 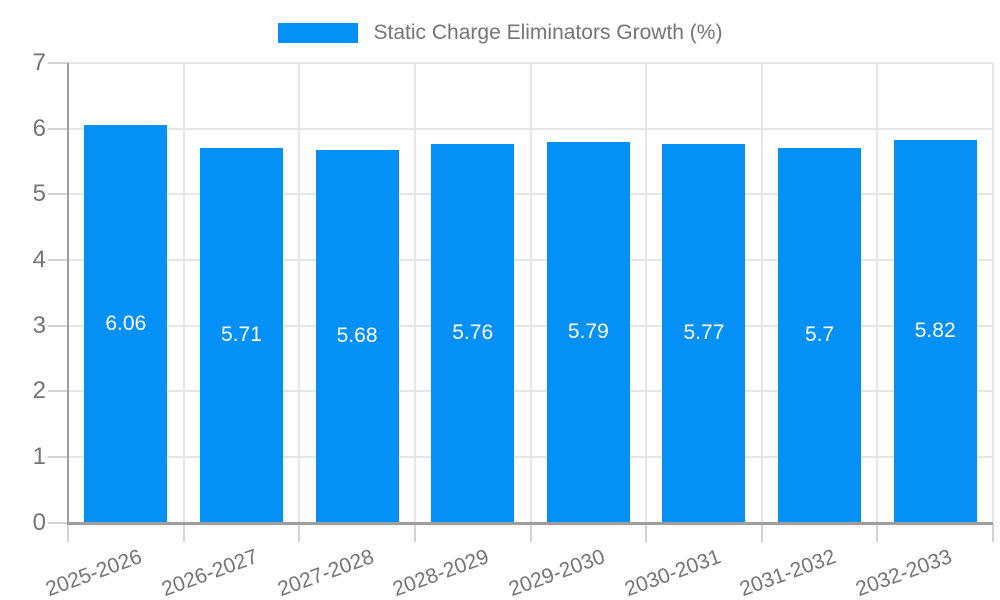 I want to click on bar-value-label: 5.77, so click(x=704, y=333).